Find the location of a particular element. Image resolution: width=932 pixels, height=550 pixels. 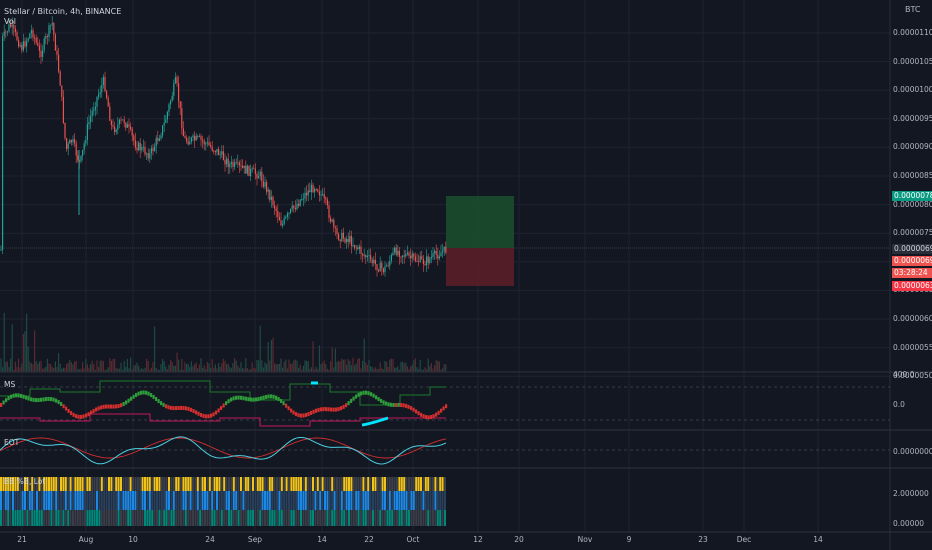

bar-pane-label: BB %B, Lot is located at coordinates (25, 481).